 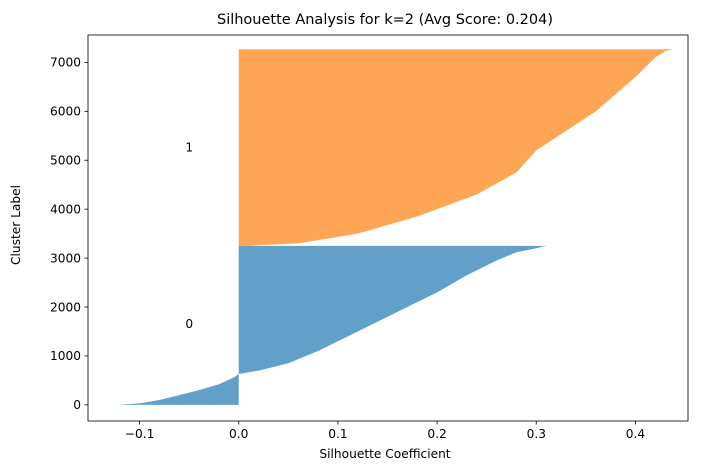 What do you see at coordinates (436, 434) in the screenshot?
I see `x-tick-label: 0.2` at bounding box center [436, 434].